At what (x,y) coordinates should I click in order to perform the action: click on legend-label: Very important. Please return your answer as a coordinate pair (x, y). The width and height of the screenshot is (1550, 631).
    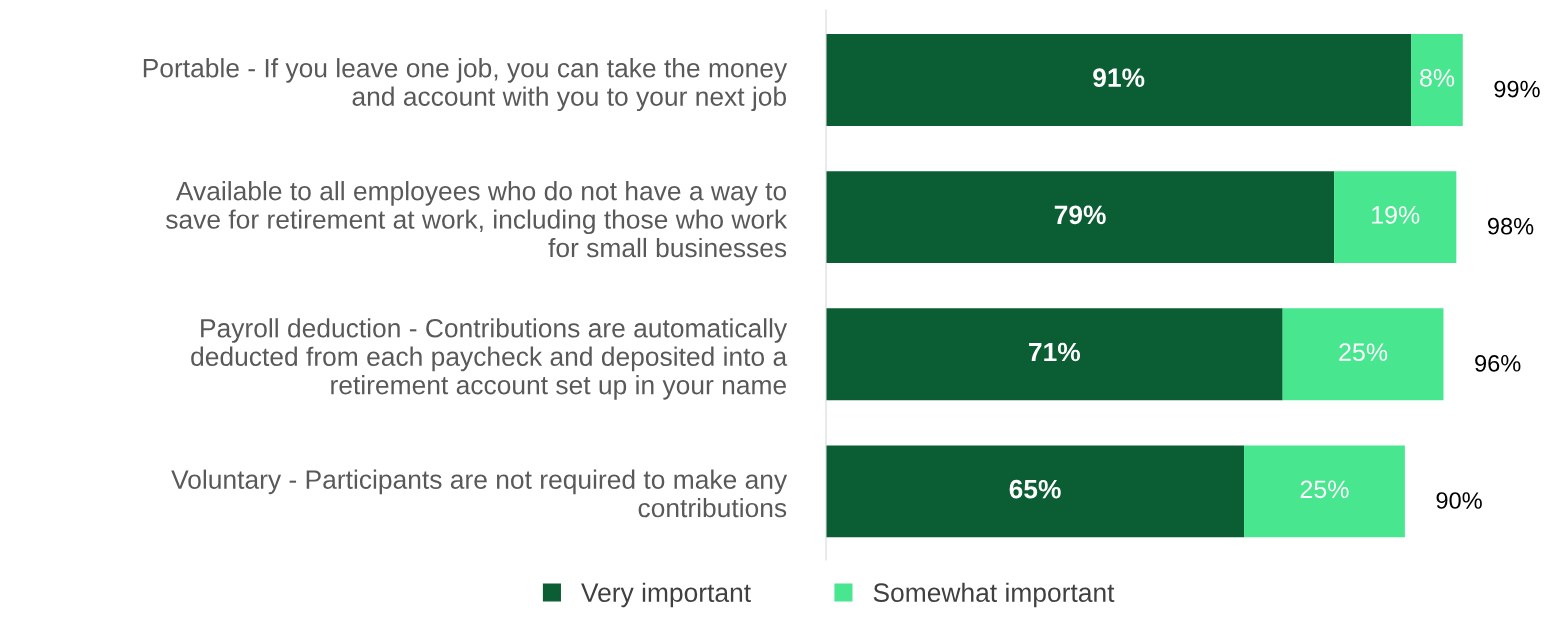
    Looking at the image, I should click on (666, 595).